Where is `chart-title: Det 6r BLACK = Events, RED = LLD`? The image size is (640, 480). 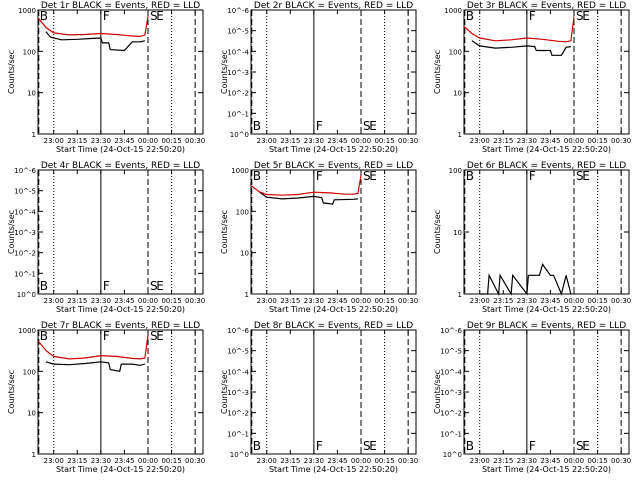 chart-title: Det 6r BLACK = Events, RED = LLD is located at coordinates (546, 166).